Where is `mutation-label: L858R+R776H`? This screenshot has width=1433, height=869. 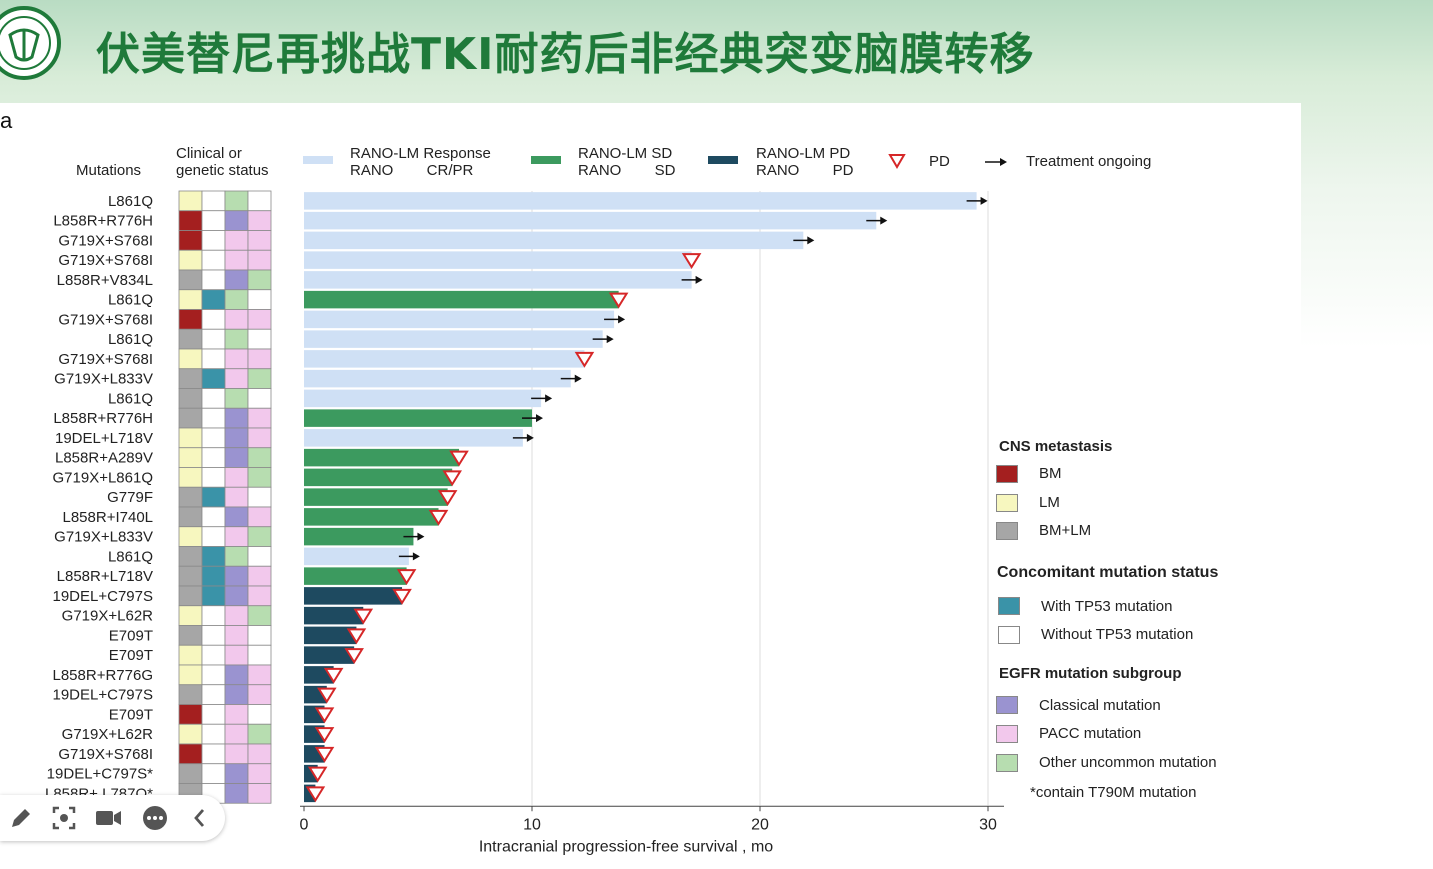 mutation-label: L858R+R776H is located at coordinates (103, 221).